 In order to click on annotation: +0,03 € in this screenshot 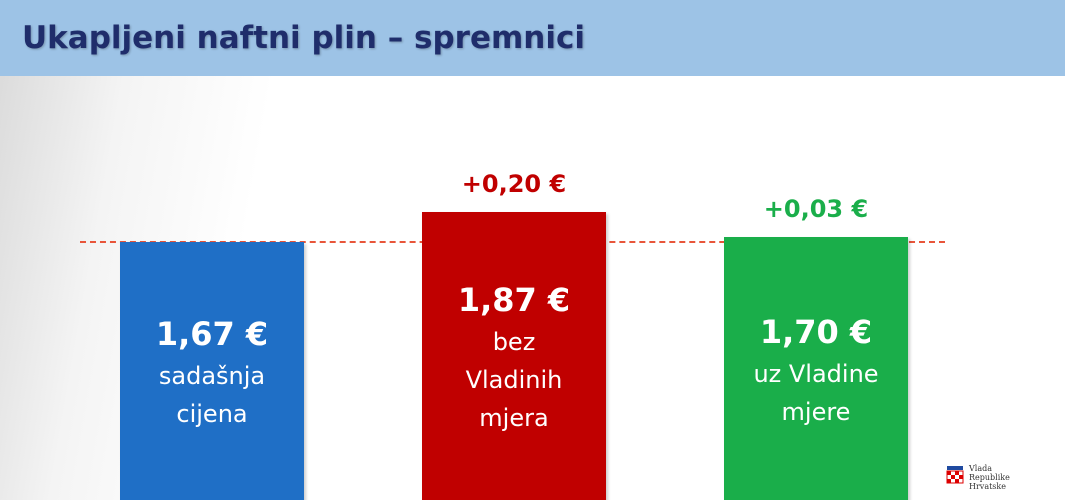, I will do `click(816, 209)`.